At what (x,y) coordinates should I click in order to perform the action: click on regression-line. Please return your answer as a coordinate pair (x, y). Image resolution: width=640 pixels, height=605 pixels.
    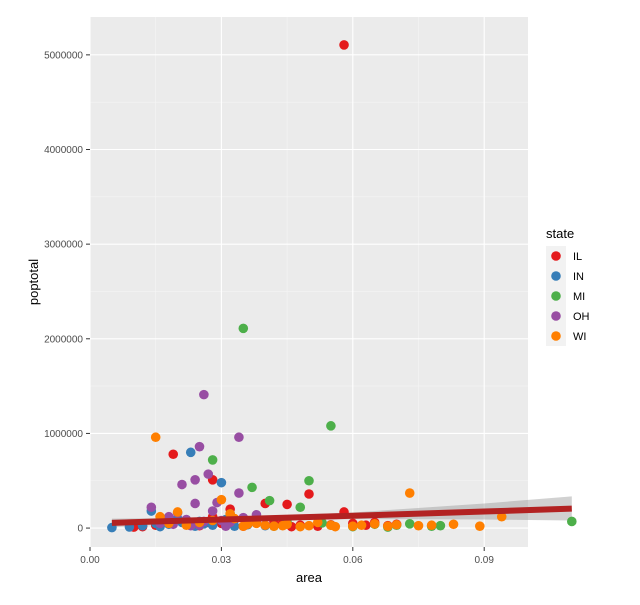
    Looking at the image, I should click on (341, 515).